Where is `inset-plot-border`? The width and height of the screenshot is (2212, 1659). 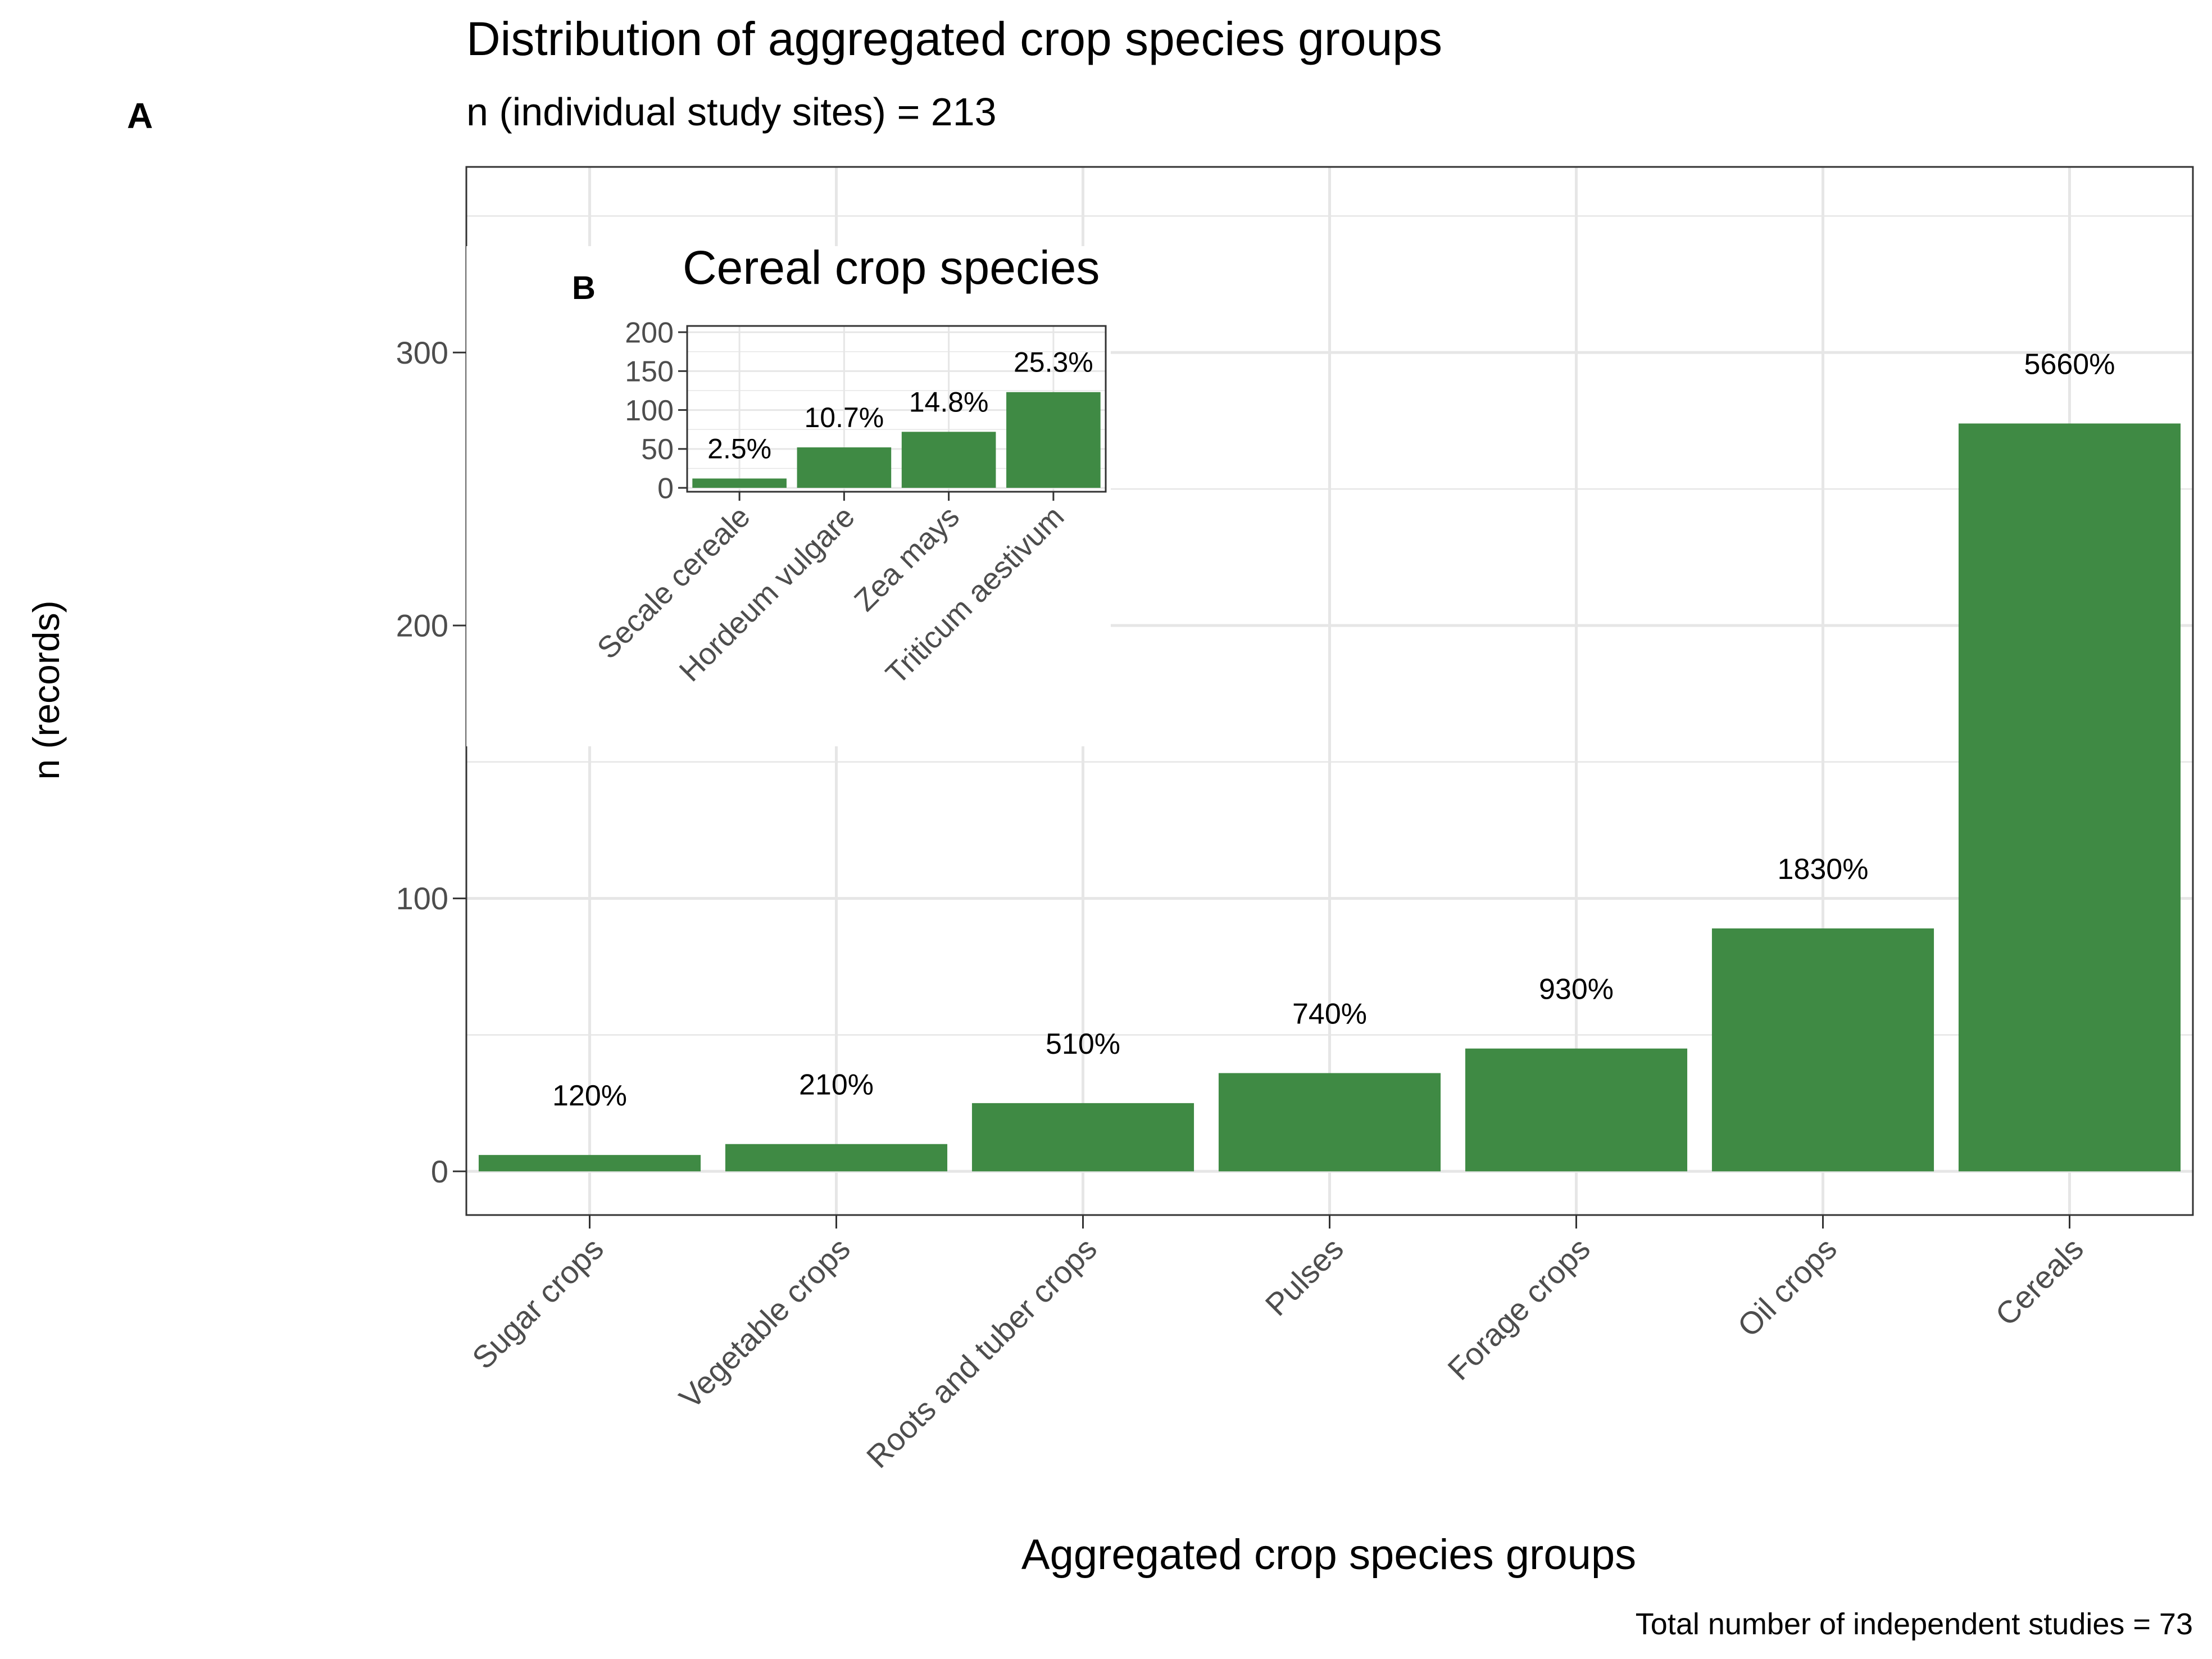 inset-plot-border is located at coordinates (896, 409).